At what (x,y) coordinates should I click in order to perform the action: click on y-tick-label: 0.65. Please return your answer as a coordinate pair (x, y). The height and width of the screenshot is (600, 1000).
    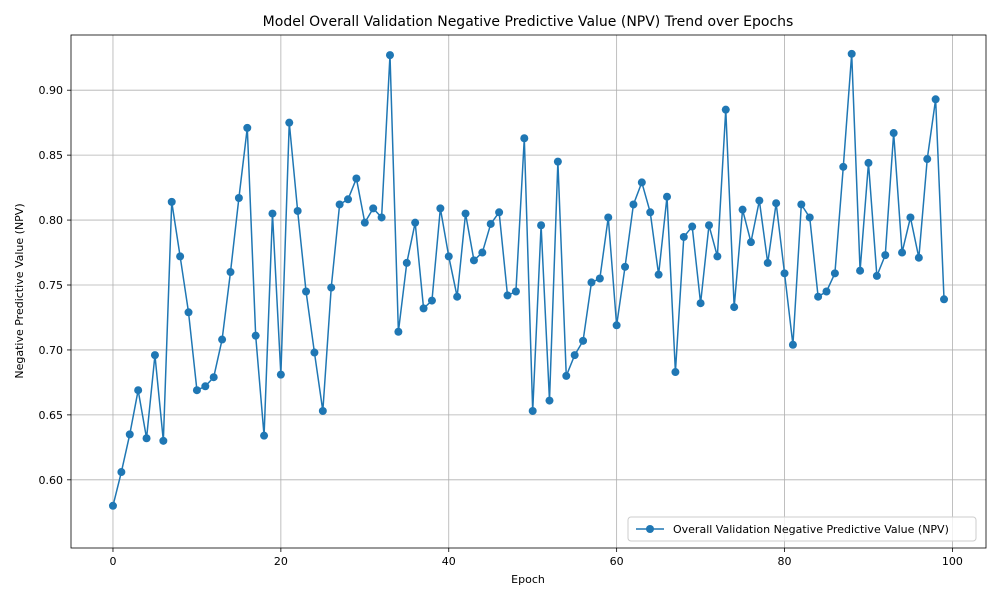
    Looking at the image, I should click on (51, 415).